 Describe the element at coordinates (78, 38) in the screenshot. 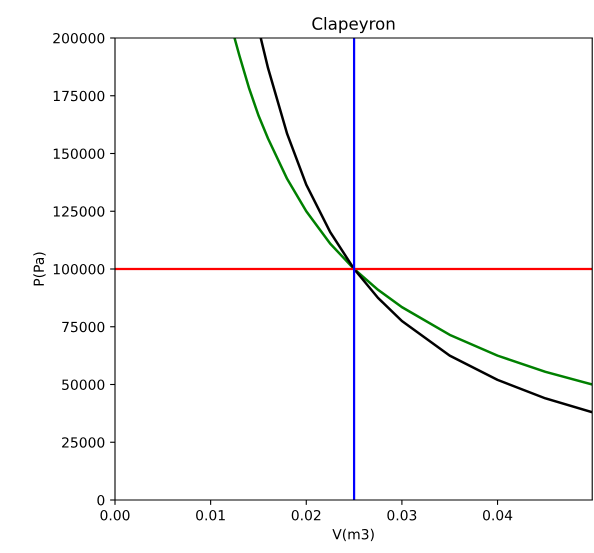

I see `y-tick-label: 200000` at that location.